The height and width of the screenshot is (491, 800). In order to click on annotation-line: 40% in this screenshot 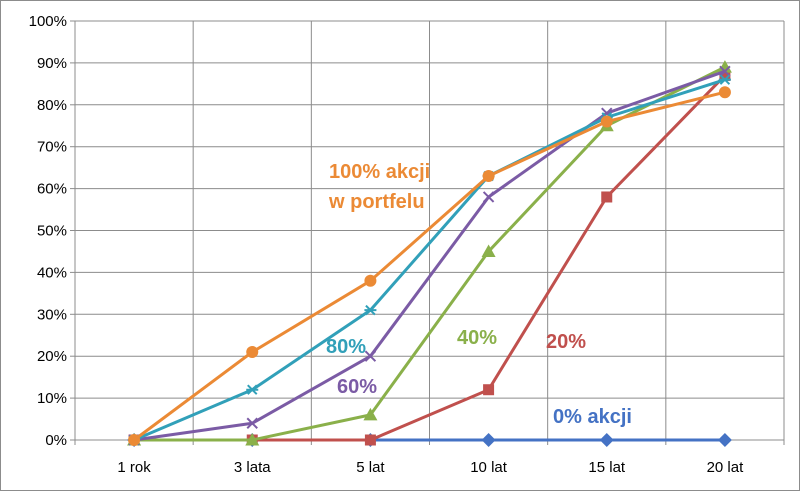, I will do `click(477, 338)`.